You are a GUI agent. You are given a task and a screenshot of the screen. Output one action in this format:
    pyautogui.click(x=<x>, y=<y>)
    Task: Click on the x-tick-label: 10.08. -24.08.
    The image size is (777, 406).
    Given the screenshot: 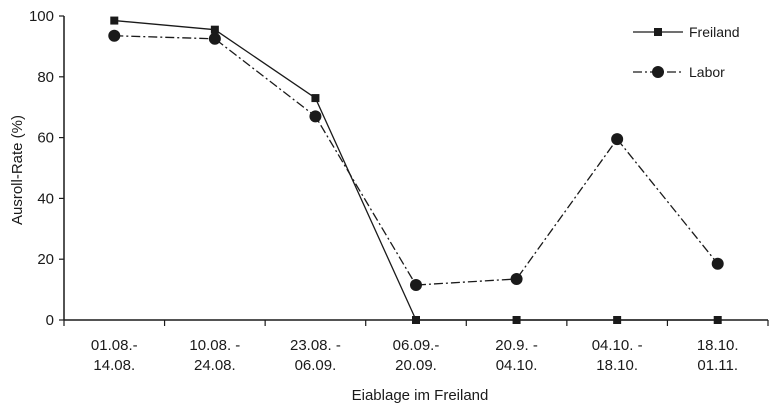 What is the action you would take?
    pyautogui.click(x=214, y=355)
    